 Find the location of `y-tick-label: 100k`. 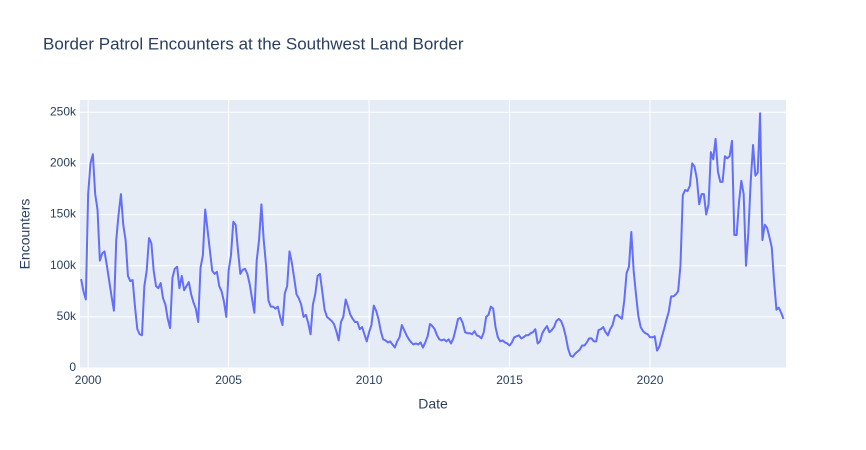

y-tick-label: 100k is located at coordinates (63, 265).